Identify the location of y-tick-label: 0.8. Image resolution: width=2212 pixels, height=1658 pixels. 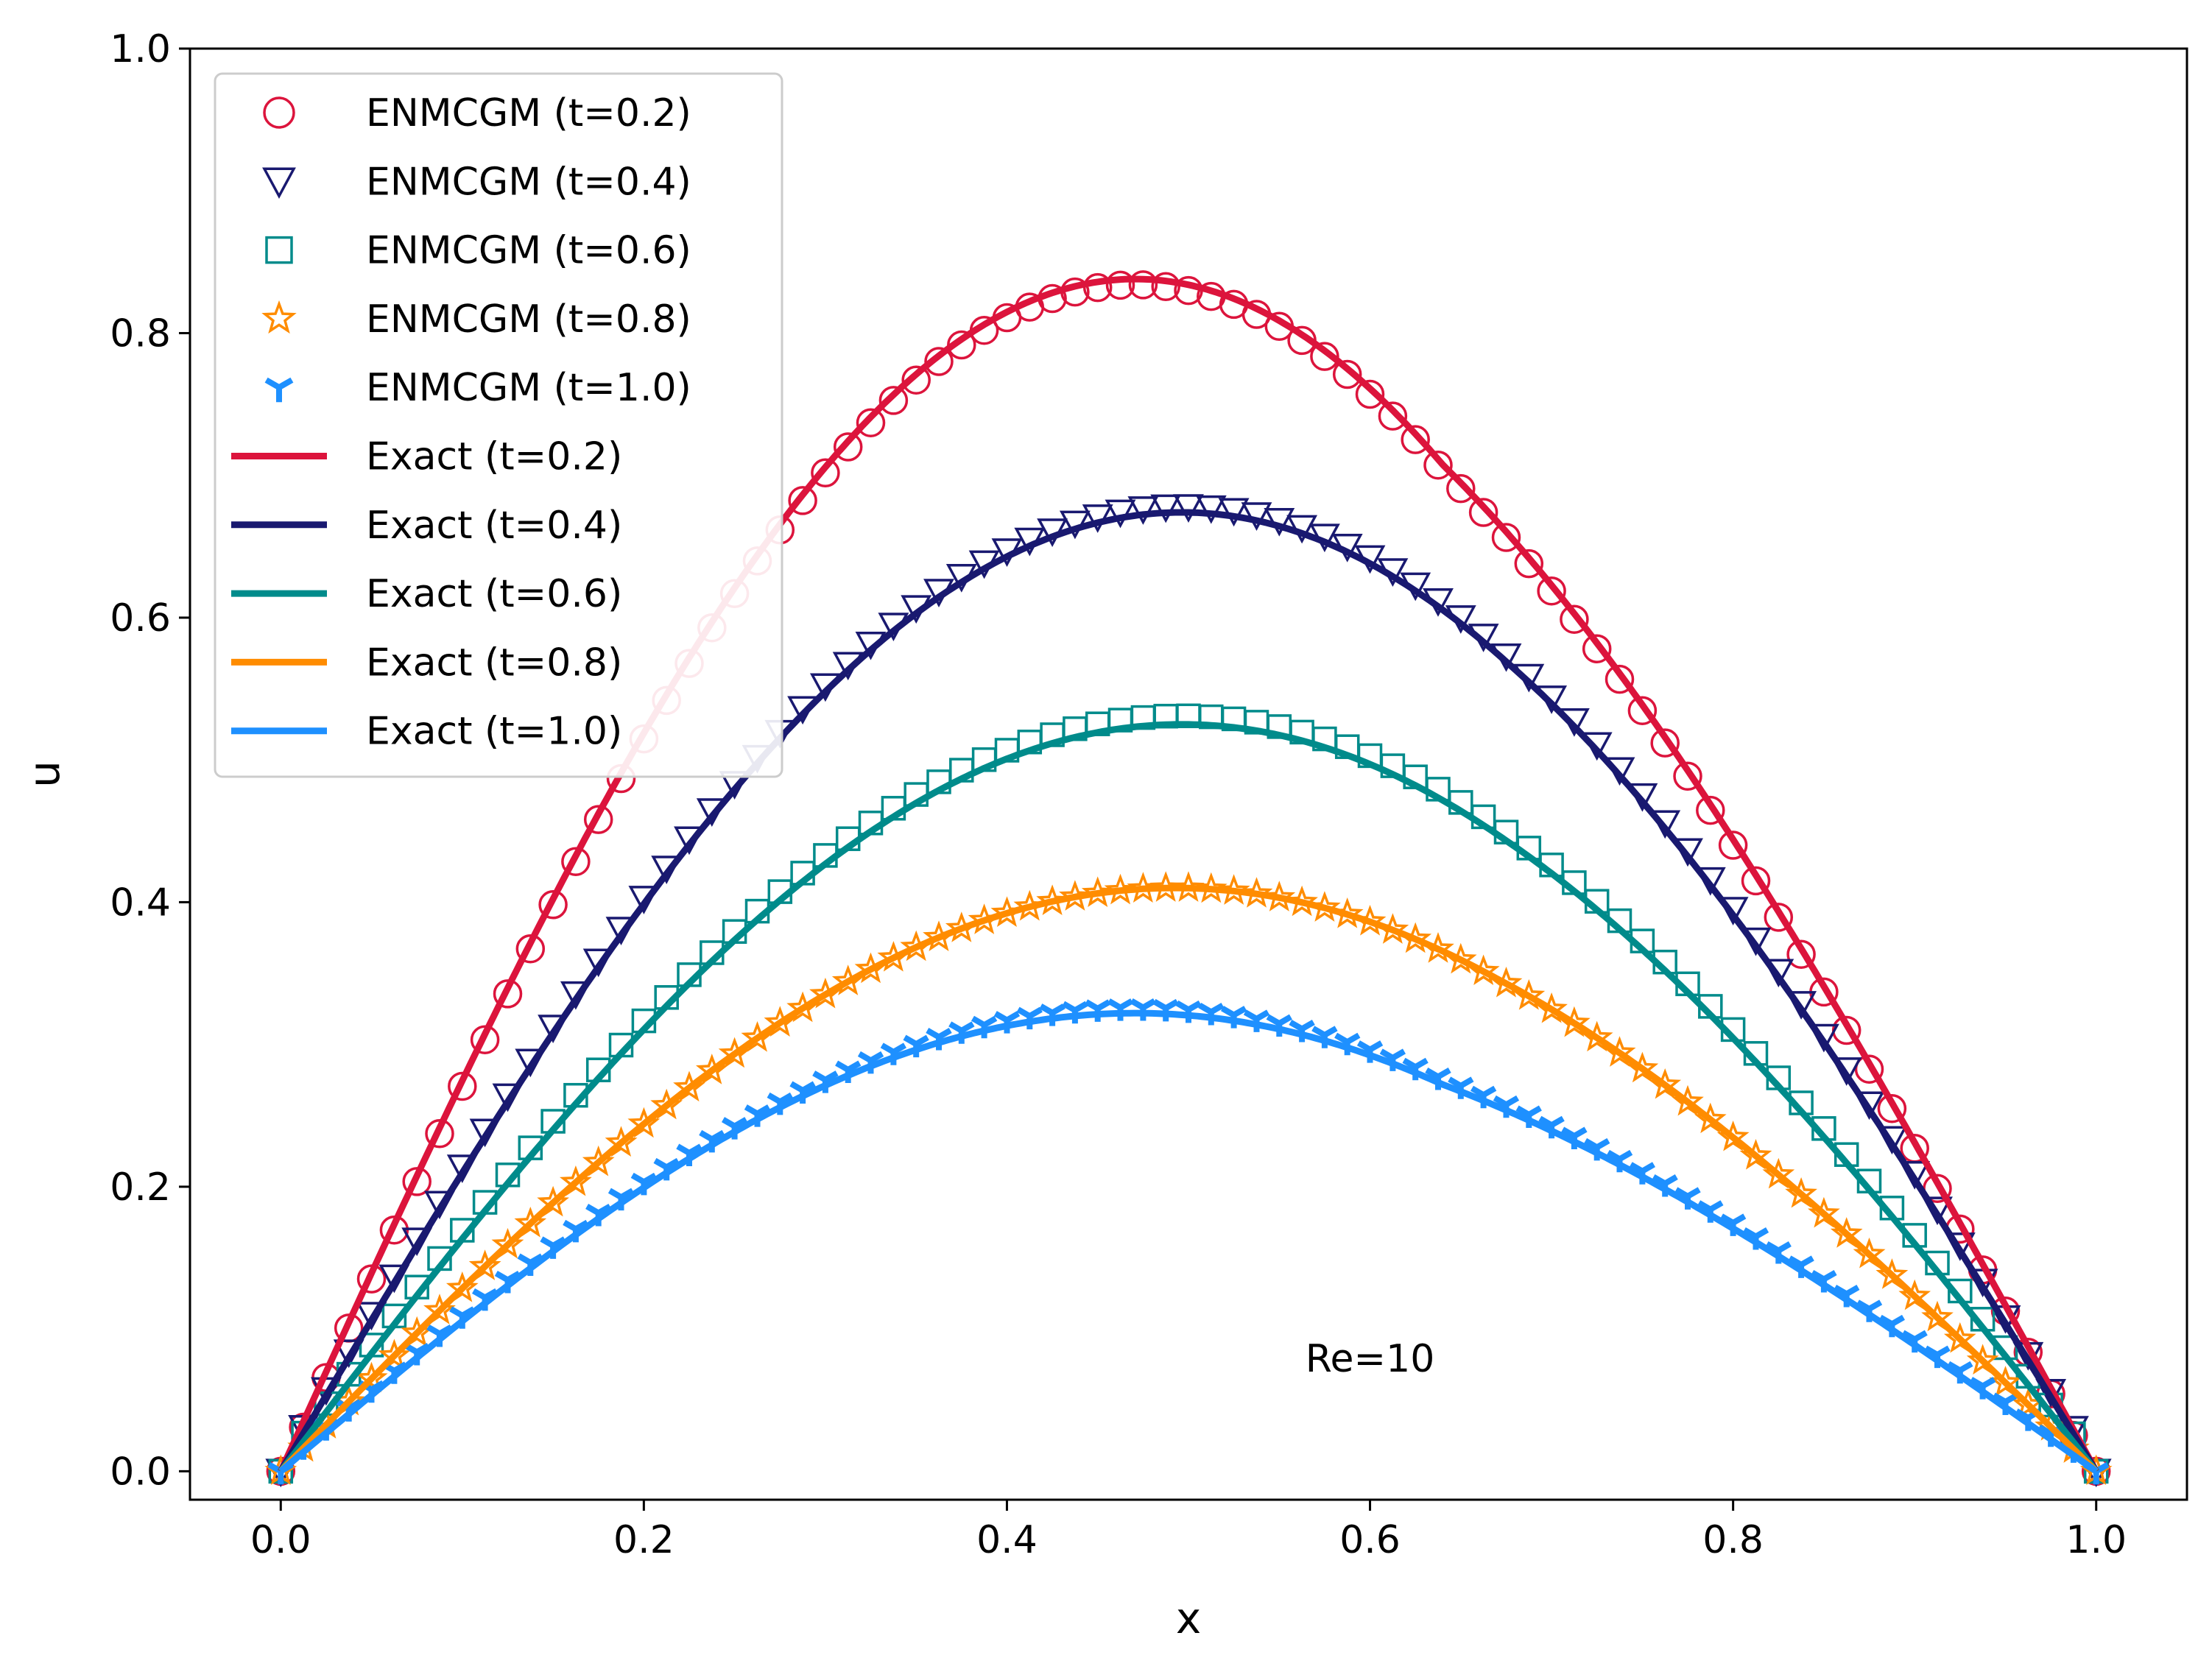
(140, 333).